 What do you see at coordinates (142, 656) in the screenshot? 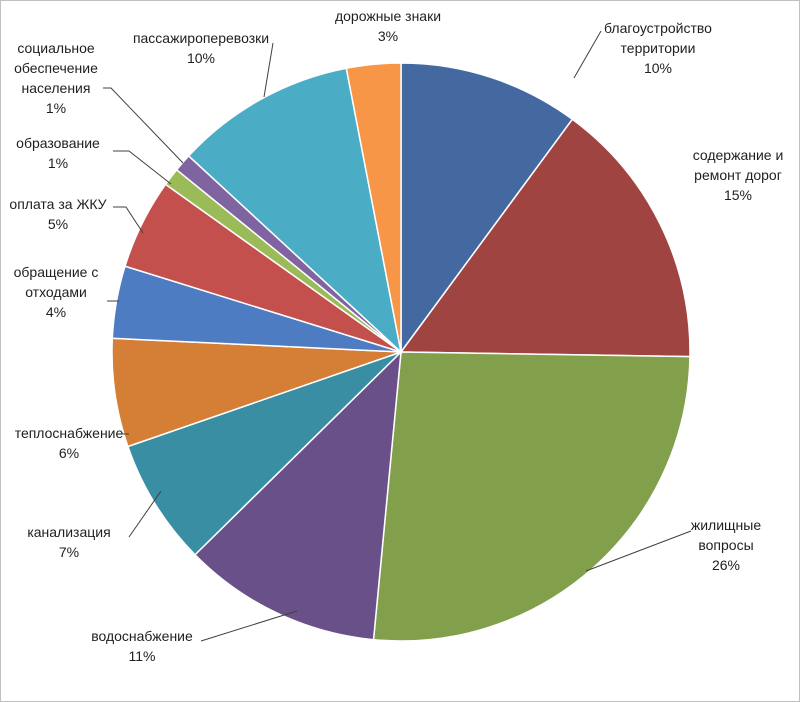
I see `slice-percent-label: 11%` at bounding box center [142, 656].